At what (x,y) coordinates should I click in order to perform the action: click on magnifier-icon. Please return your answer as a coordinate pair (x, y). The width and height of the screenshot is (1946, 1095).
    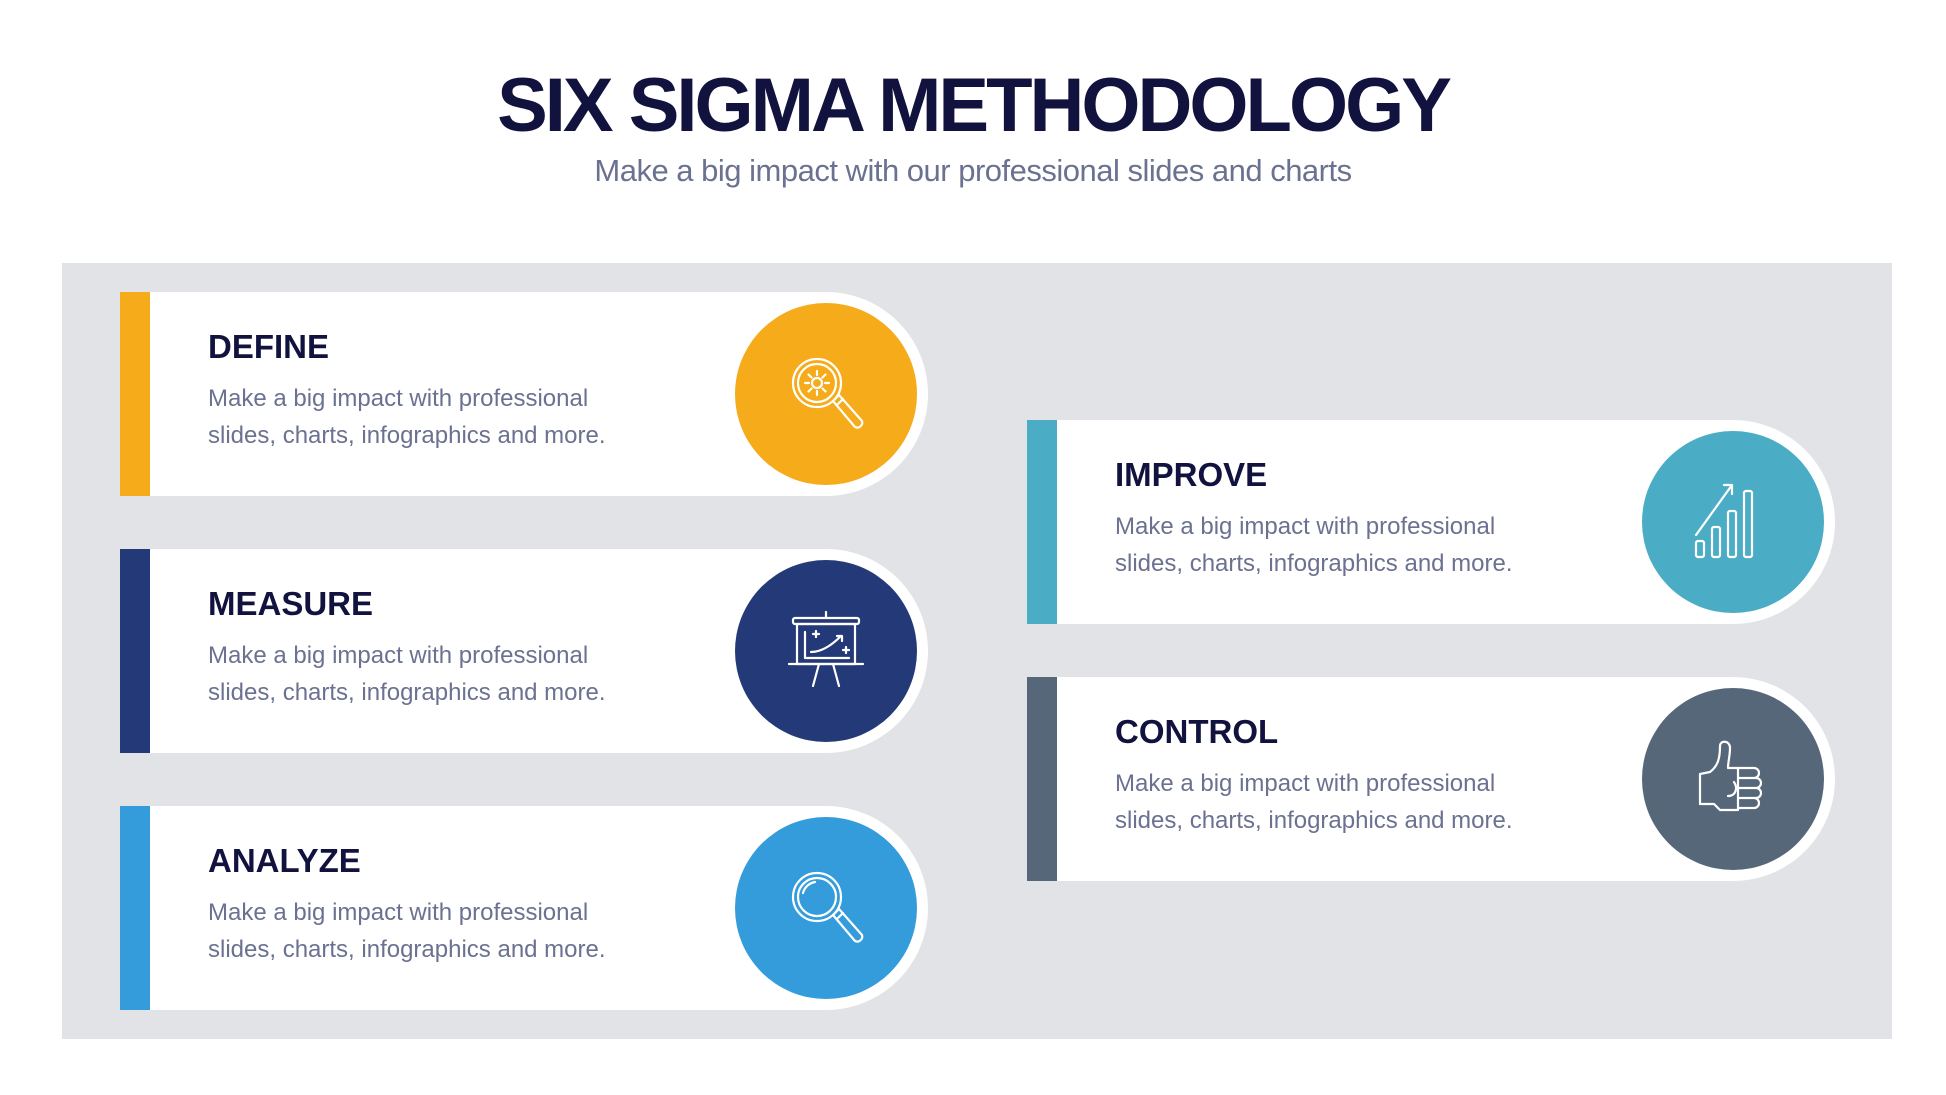
    Looking at the image, I should click on (827, 907).